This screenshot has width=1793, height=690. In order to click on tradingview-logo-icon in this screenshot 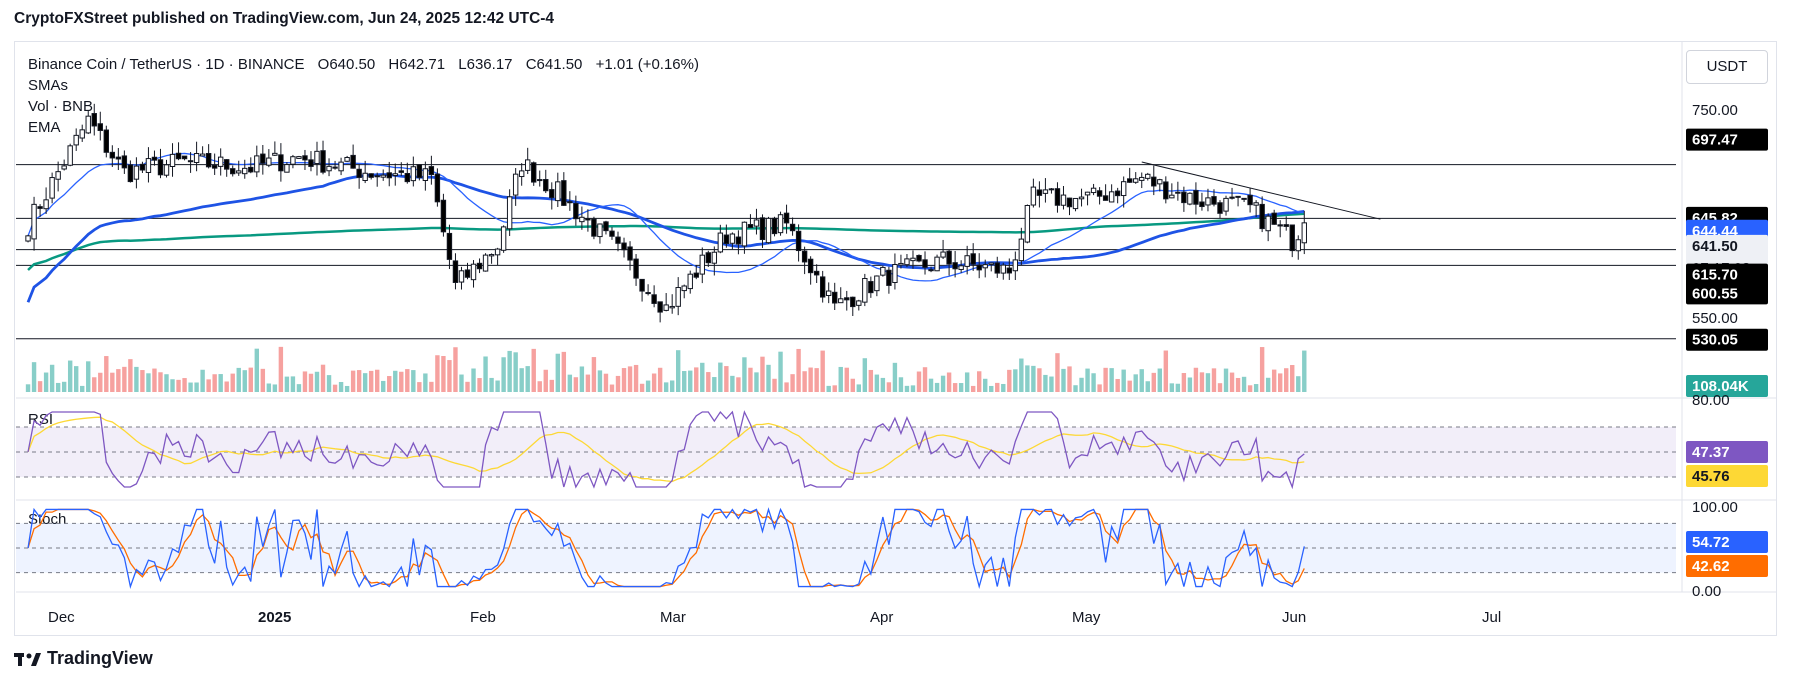, I will do `click(27, 659)`.